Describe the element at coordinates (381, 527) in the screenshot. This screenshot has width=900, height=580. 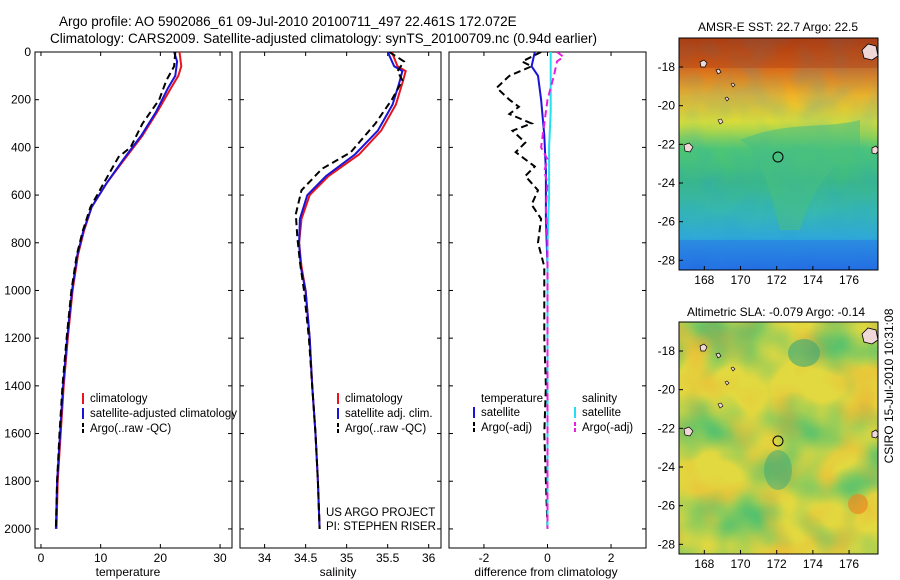
I see `salinity-annotation-pi: PI: STEPHEN RISER` at that location.